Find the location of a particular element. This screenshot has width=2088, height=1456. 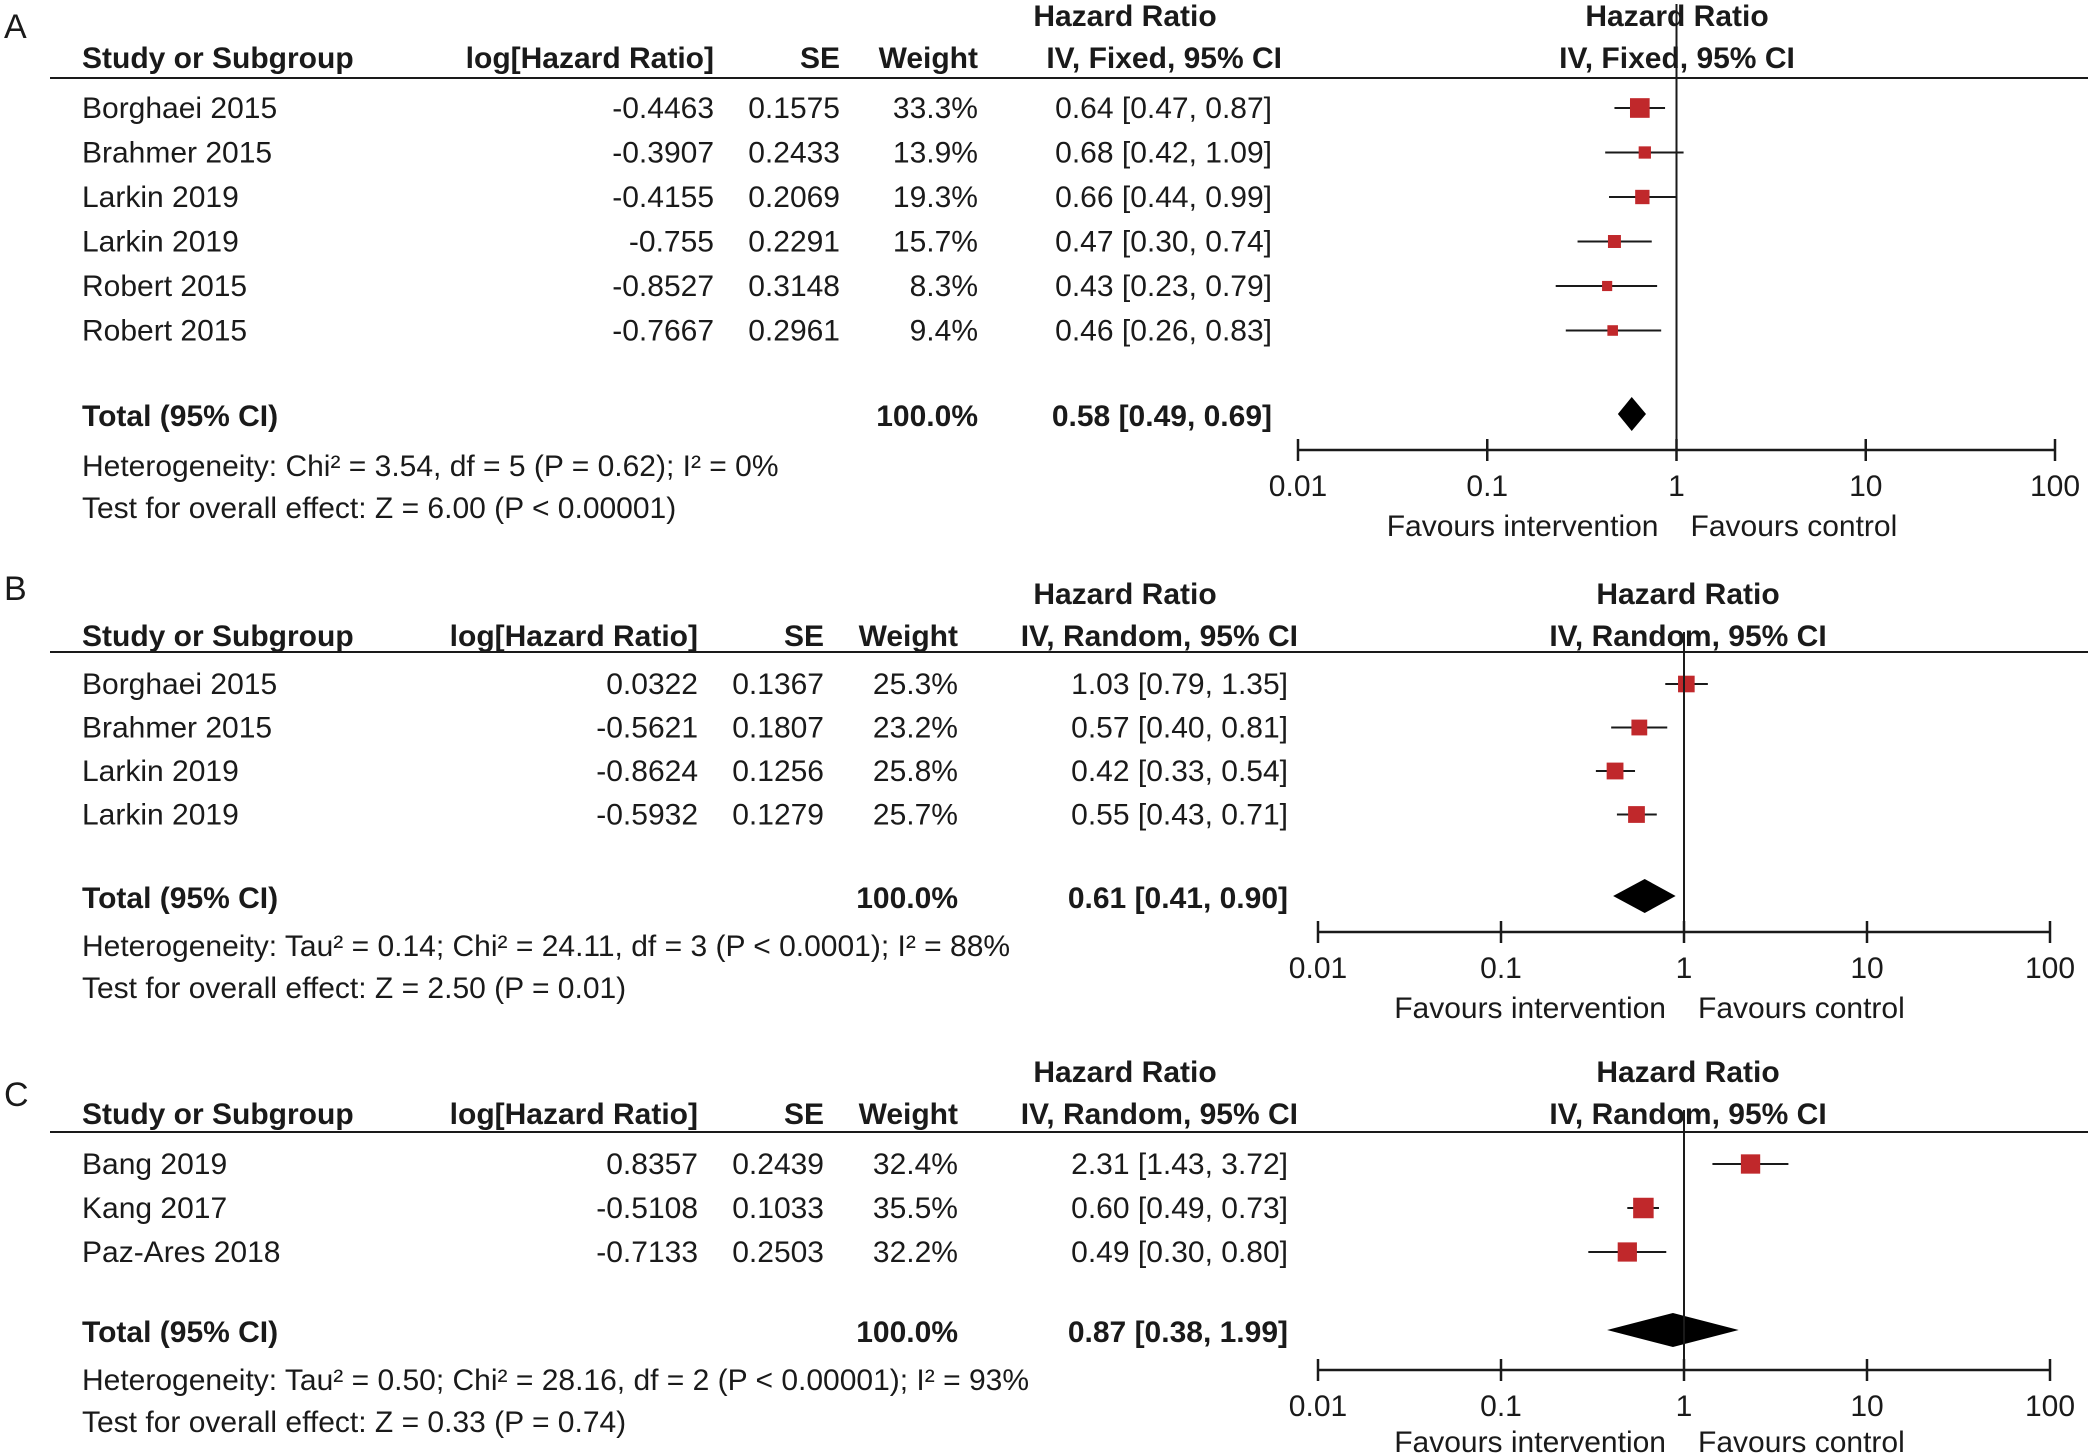

study-weight: 32.2% is located at coordinates (915, 1252).